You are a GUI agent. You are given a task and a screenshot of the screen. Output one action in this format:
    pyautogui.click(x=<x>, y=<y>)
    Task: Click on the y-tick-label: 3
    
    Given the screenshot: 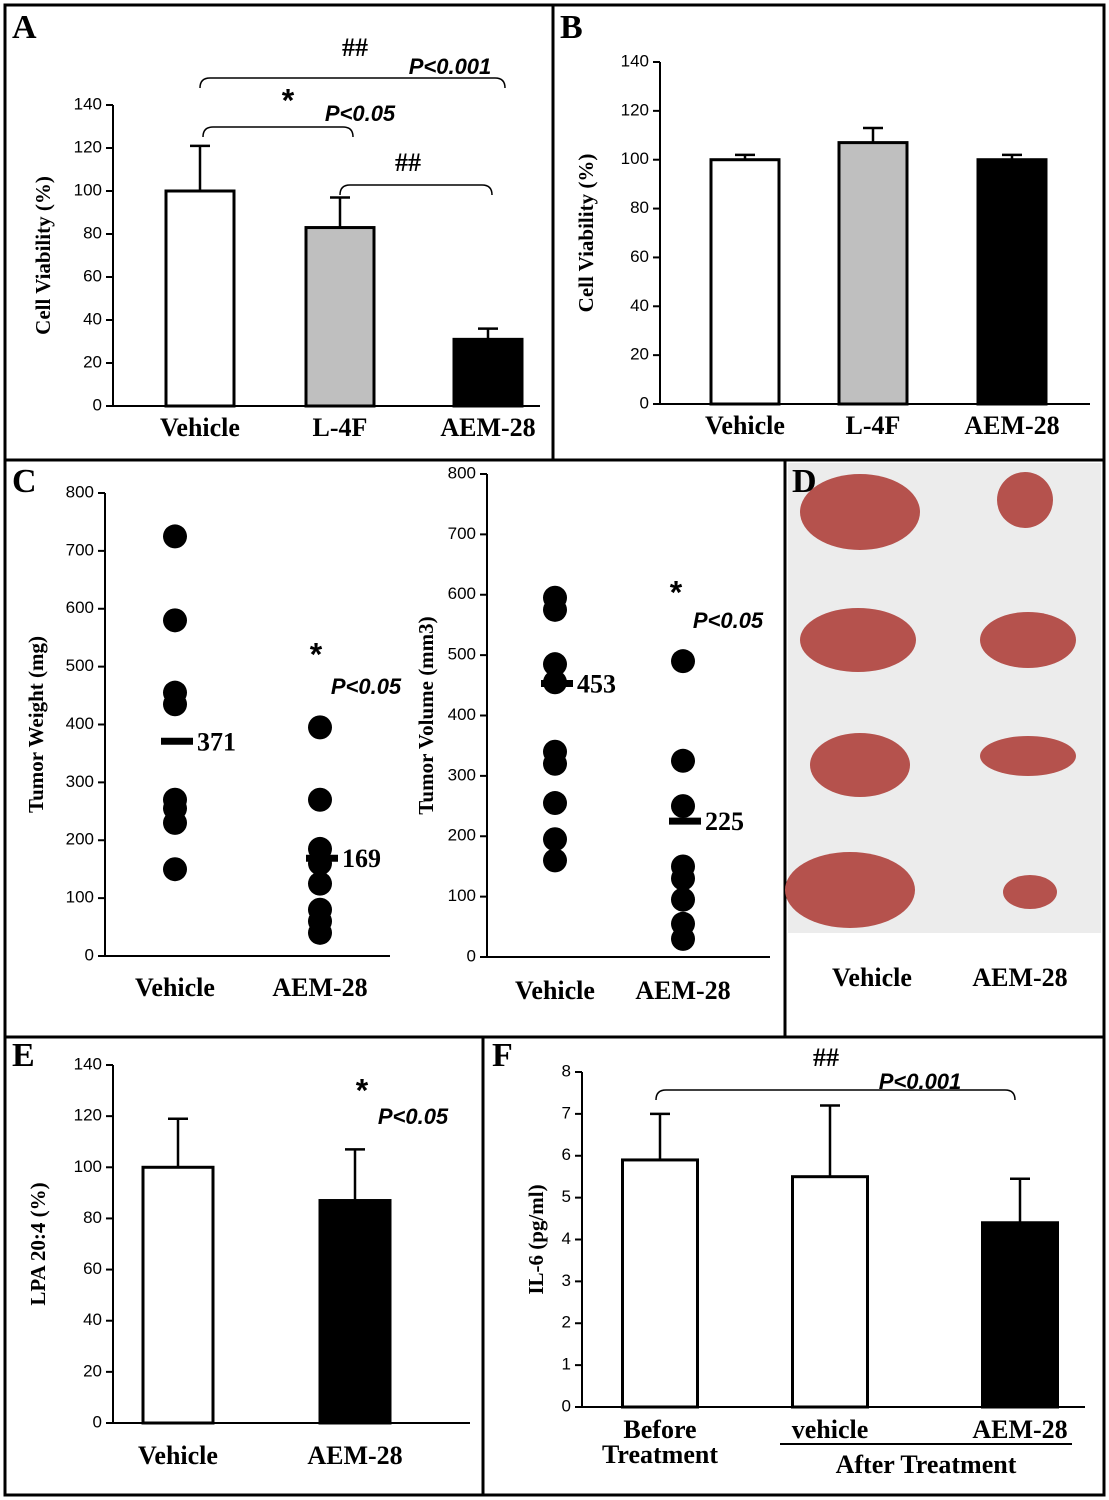 What is the action you would take?
    pyautogui.click(x=566, y=1280)
    